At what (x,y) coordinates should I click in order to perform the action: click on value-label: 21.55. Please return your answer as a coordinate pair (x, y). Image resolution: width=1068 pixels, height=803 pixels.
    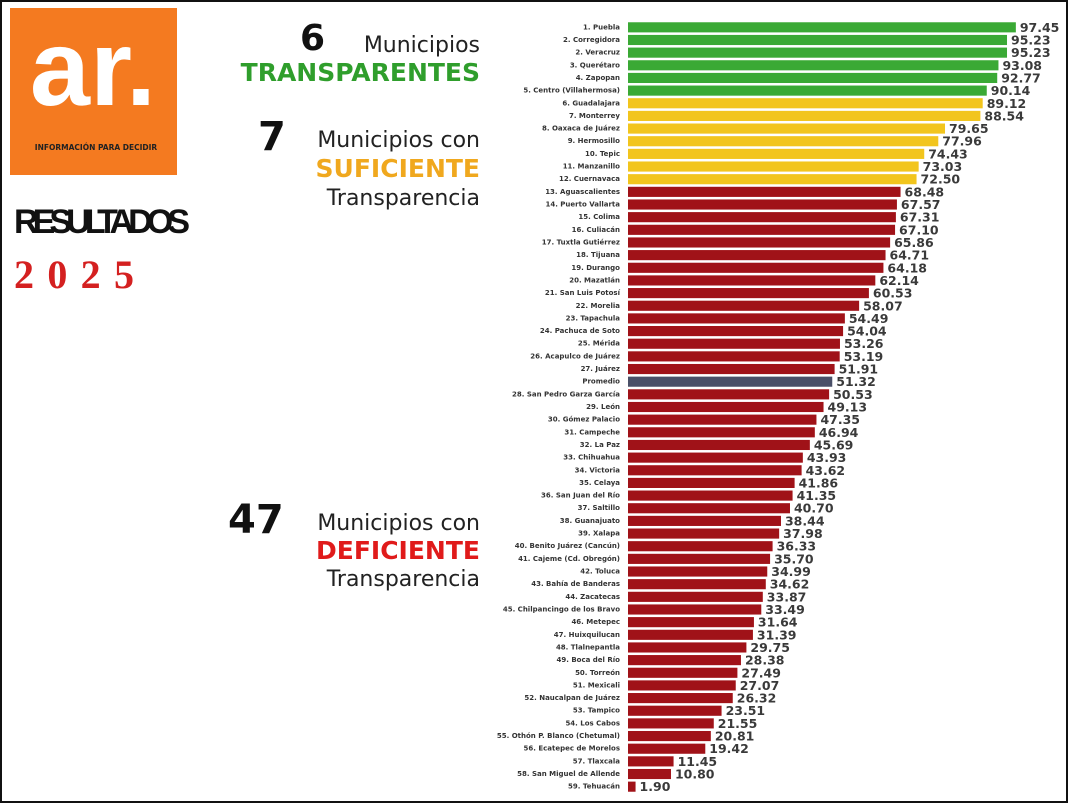
    Looking at the image, I should click on (738, 723).